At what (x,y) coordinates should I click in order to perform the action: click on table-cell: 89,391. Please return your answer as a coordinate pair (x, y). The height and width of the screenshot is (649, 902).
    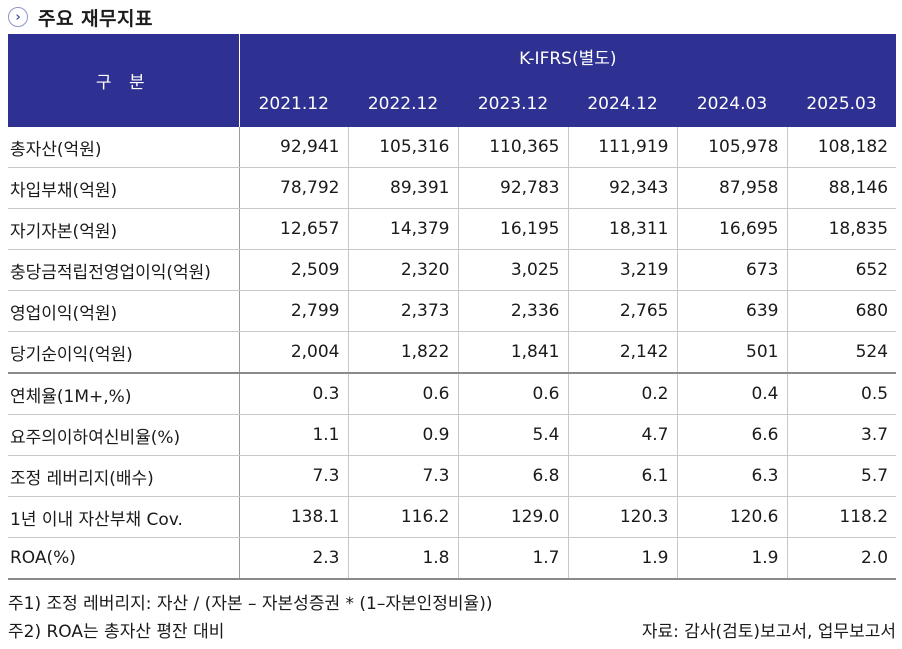
    Looking at the image, I should click on (403, 188).